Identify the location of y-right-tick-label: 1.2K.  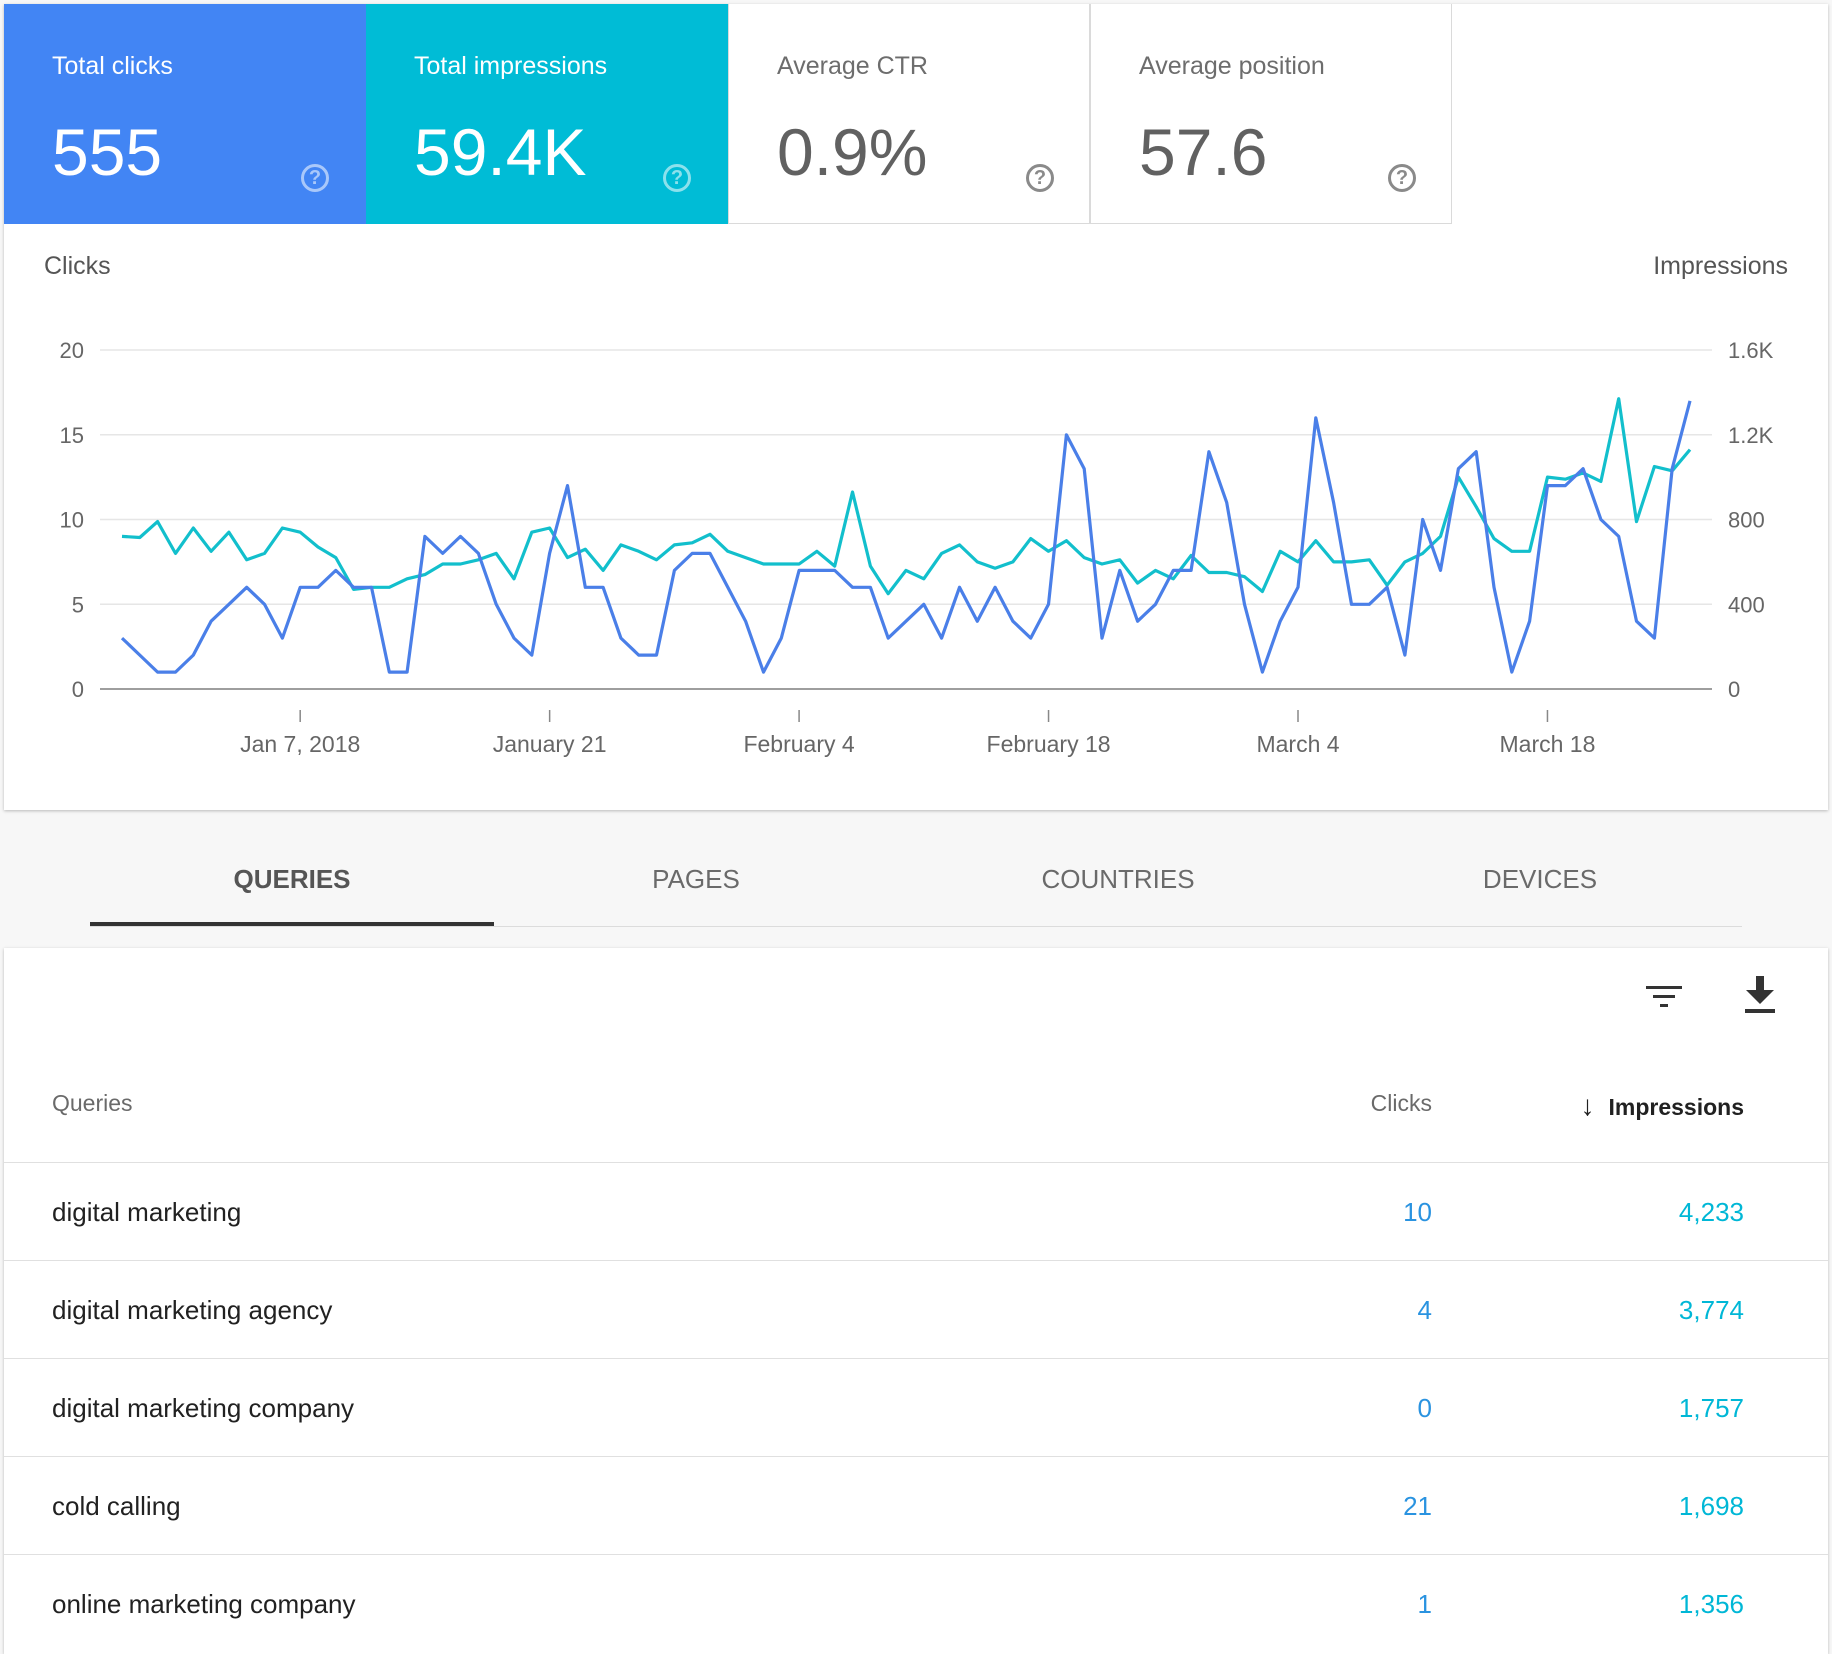
(1751, 435).